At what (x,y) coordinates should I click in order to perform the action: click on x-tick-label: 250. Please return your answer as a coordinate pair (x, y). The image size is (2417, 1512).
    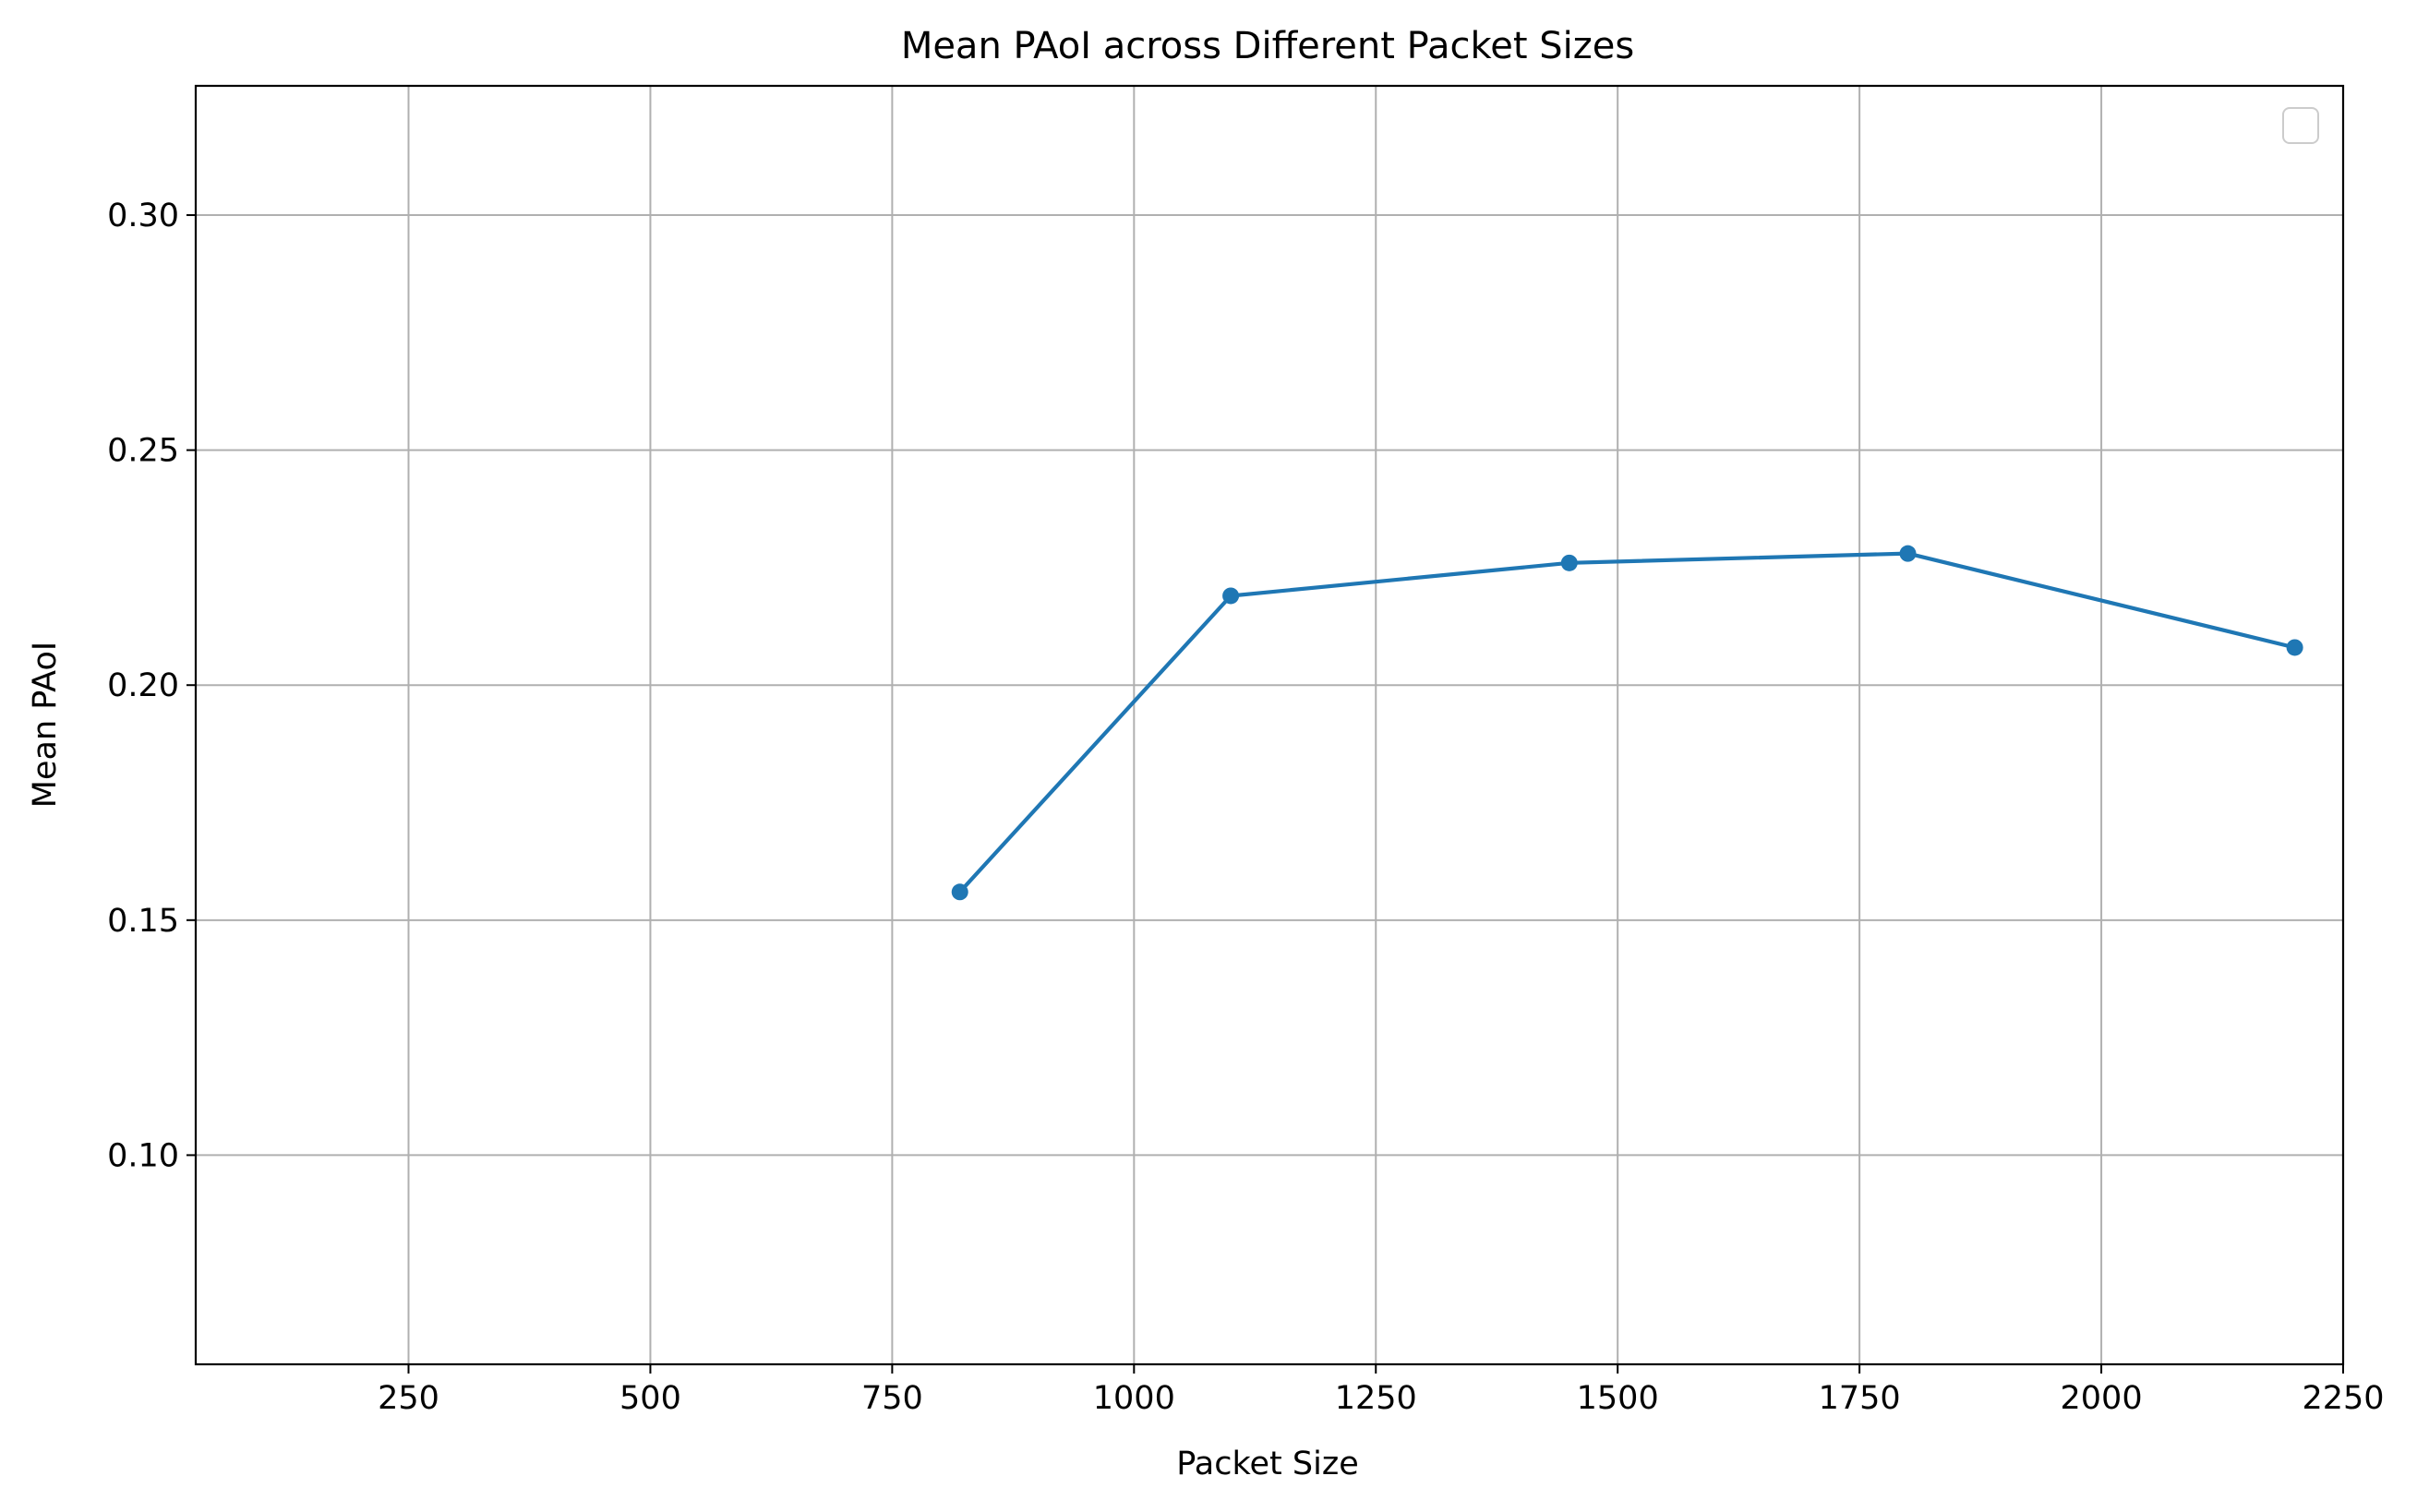
    Looking at the image, I should click on (408, 1398).